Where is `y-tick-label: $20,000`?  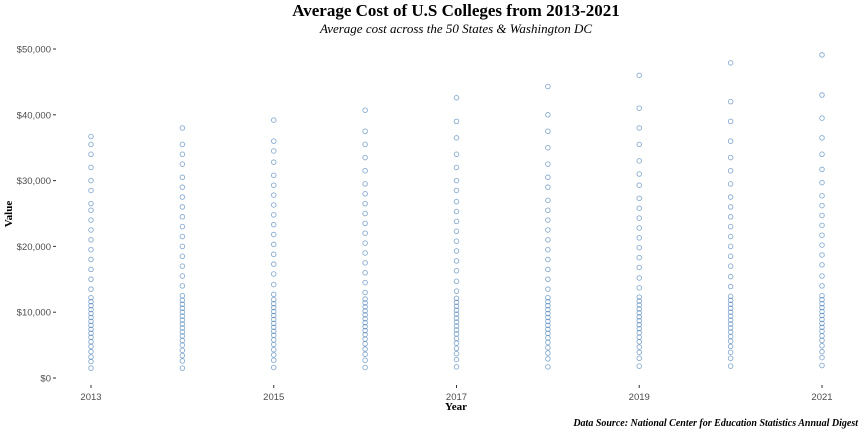 y-tick-label: $20,000 is located at coordinates (34, 247).